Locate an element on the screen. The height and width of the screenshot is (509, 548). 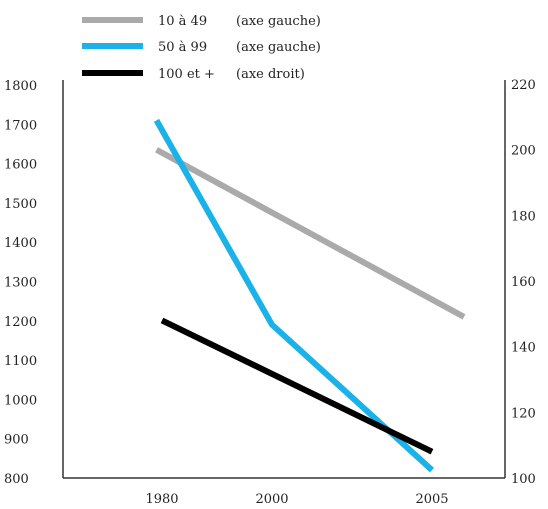
left-tick-label: 1500 is located at coordinates (20, 204).